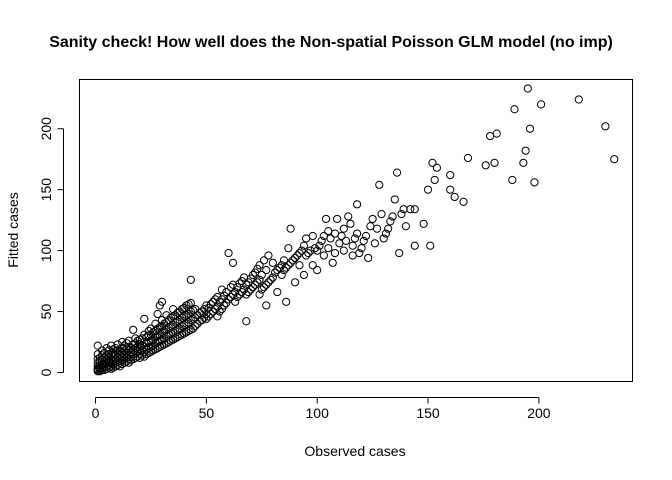 The image size is (672, 480). I want to click on y-tick-label: 150, so click(46, 190).